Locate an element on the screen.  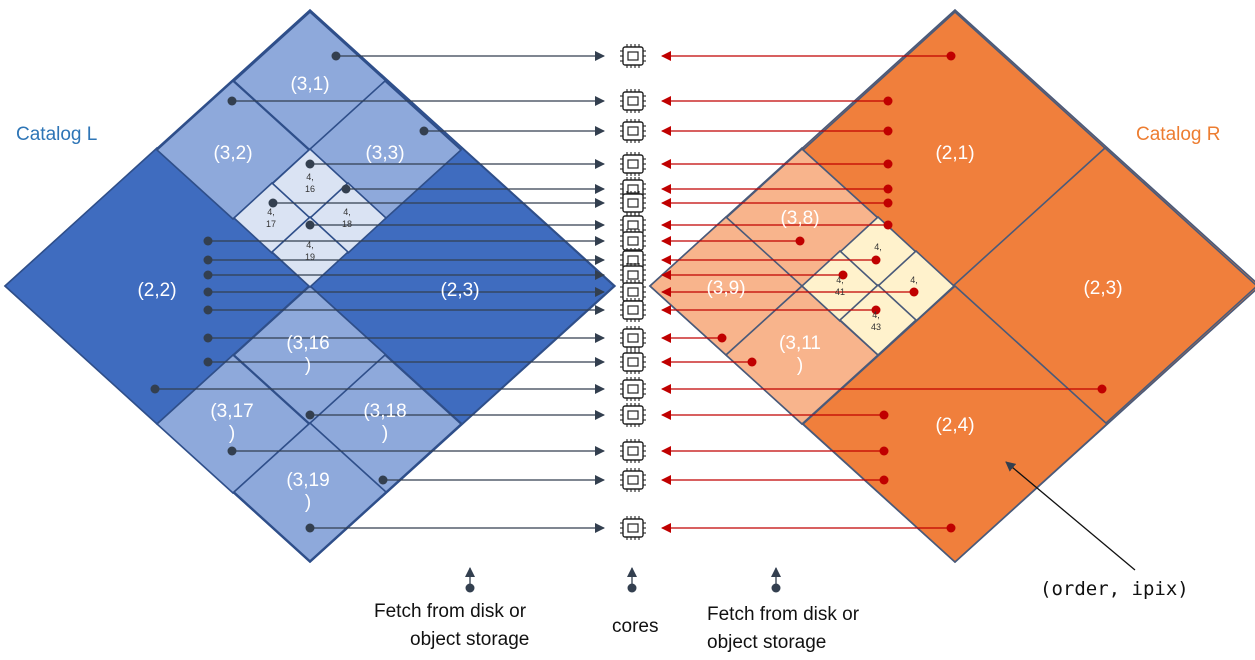
catalog-l-cell-label: (3,1) is located at coordinates (309, 84).